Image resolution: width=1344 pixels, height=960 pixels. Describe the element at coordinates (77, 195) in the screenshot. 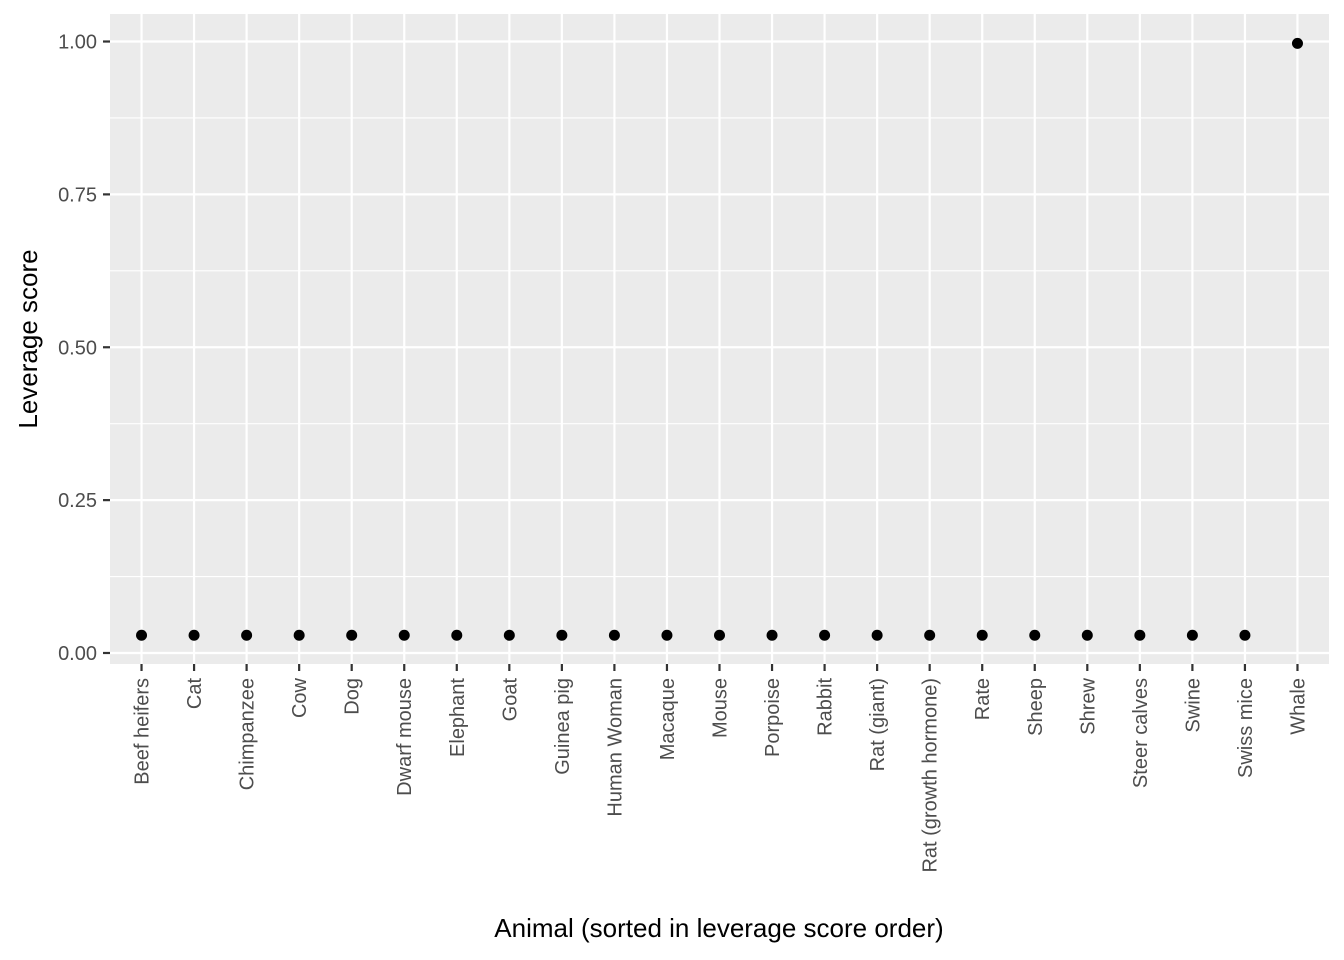

I see `y-tick-label: 0.75` at that location.